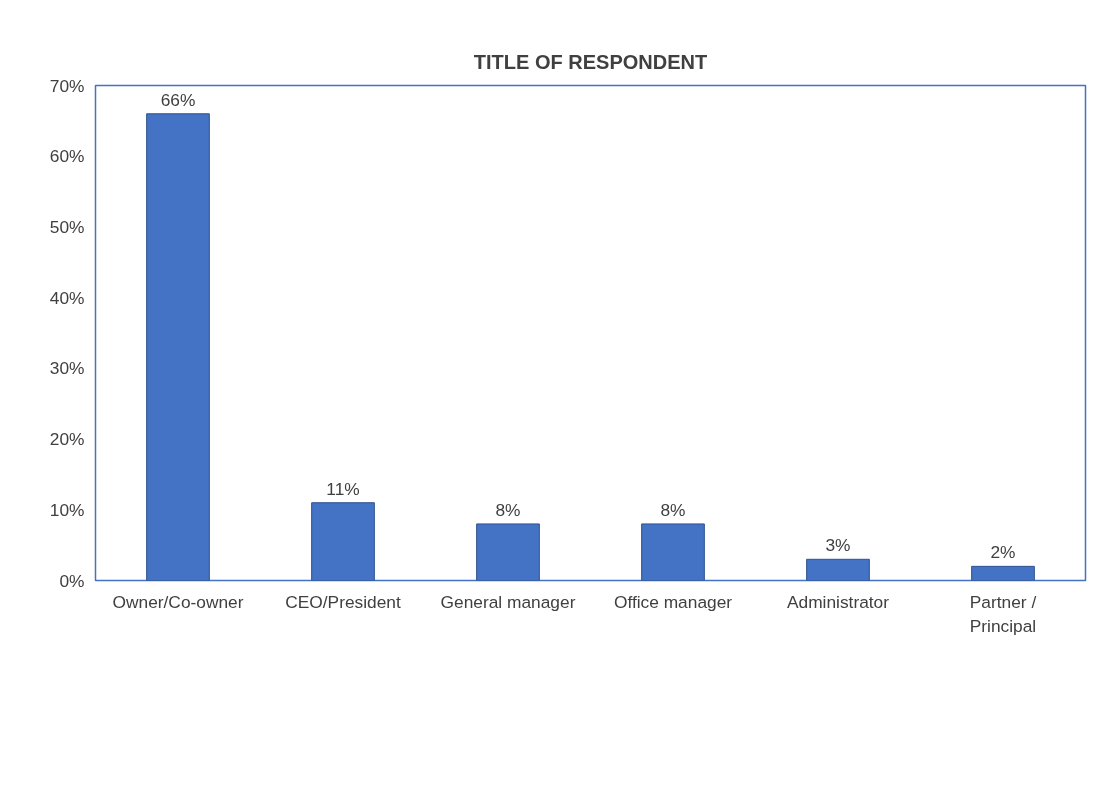 This screenshot has width=1104, height=791. I want to click on y-tick-label: 50%, so click(67, 226).